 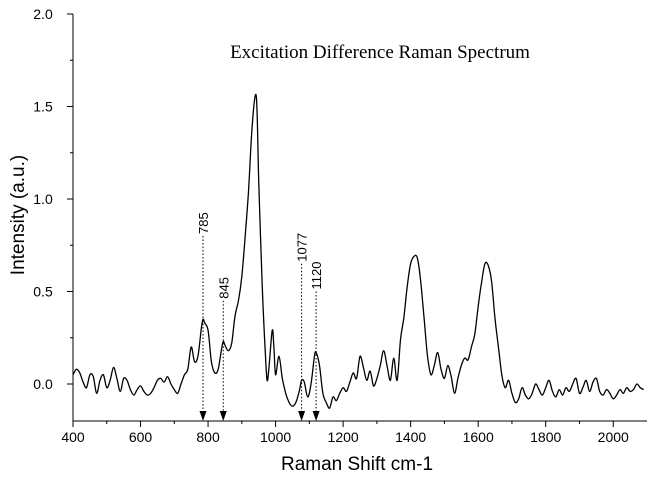 What do you see at coordinates (275, 437) in the screenshot?
I see `x-tick-label: 1000` at bounding box center [275, 437].